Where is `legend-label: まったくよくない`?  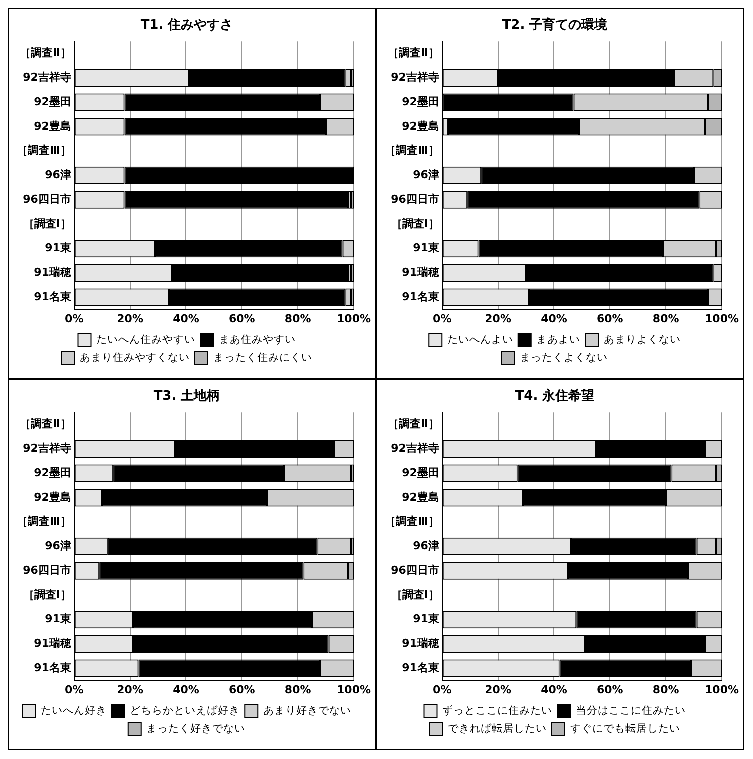 legend-label: まったくよくない is located at coordinates (564, 358).